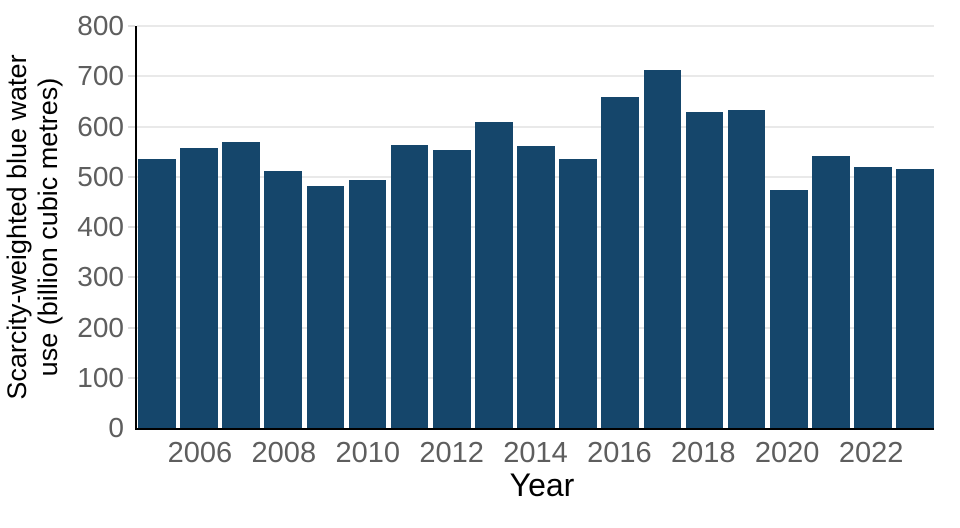 This screenshot has height=528, width=960. I want to click on x-axis-title: Year, so click(542, 485).